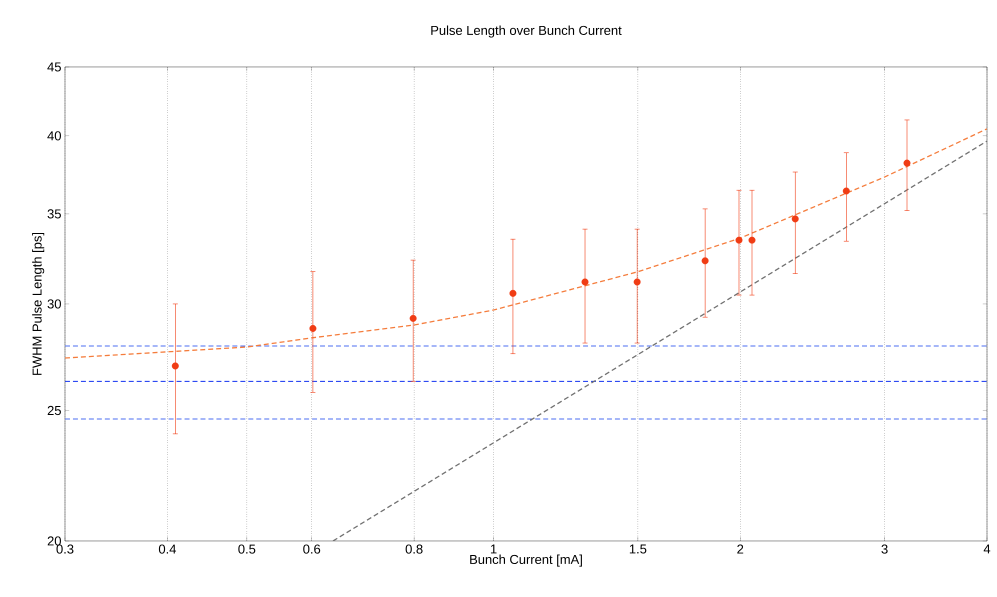  I want to click on y-tick-label: 20, so click(54, 541).